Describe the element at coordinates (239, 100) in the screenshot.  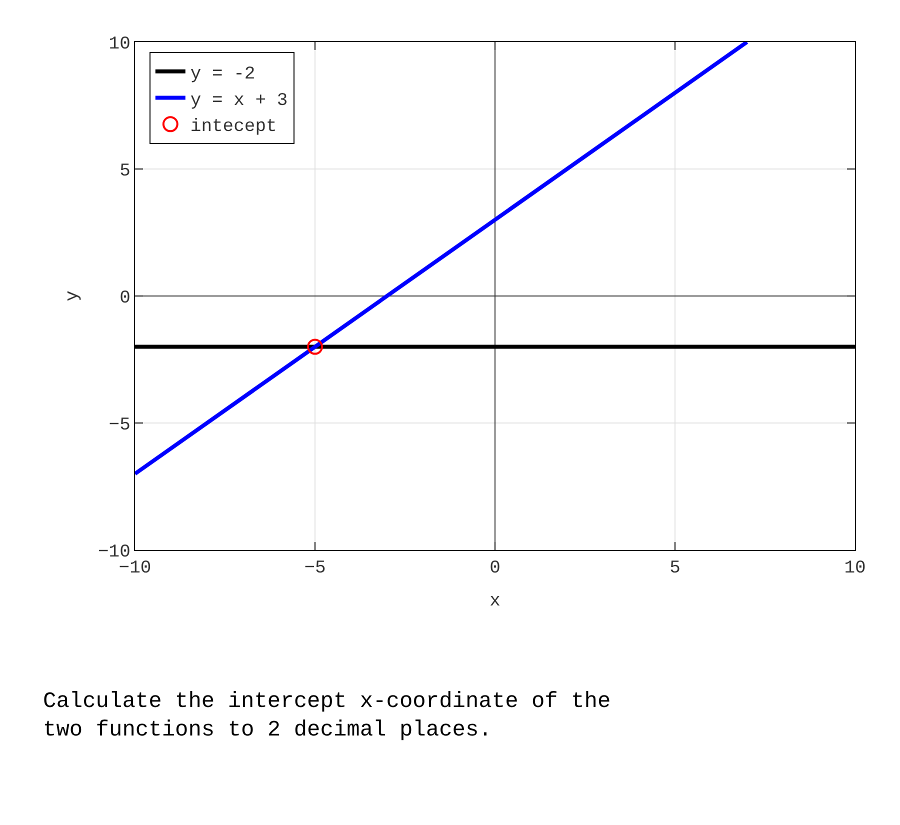
I see `legend-label: y = x + 3` at that location.